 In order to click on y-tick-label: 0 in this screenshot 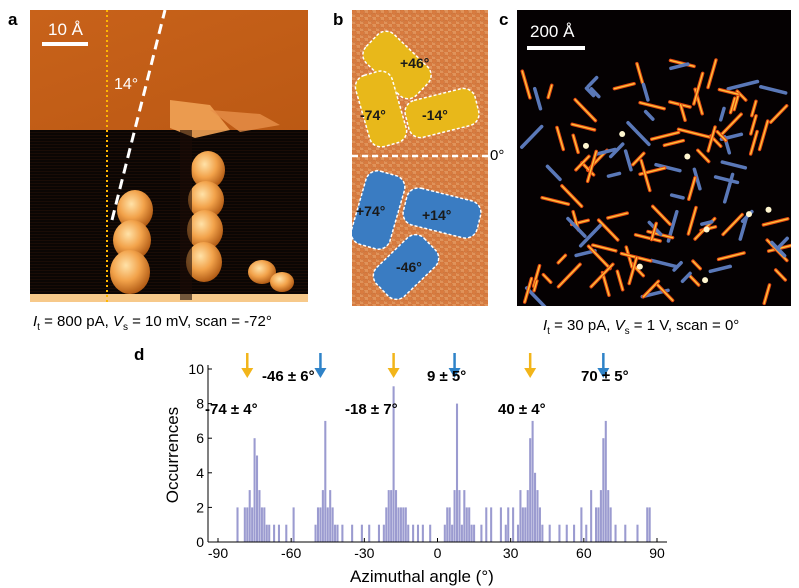, I will do `click(200, 542)`.